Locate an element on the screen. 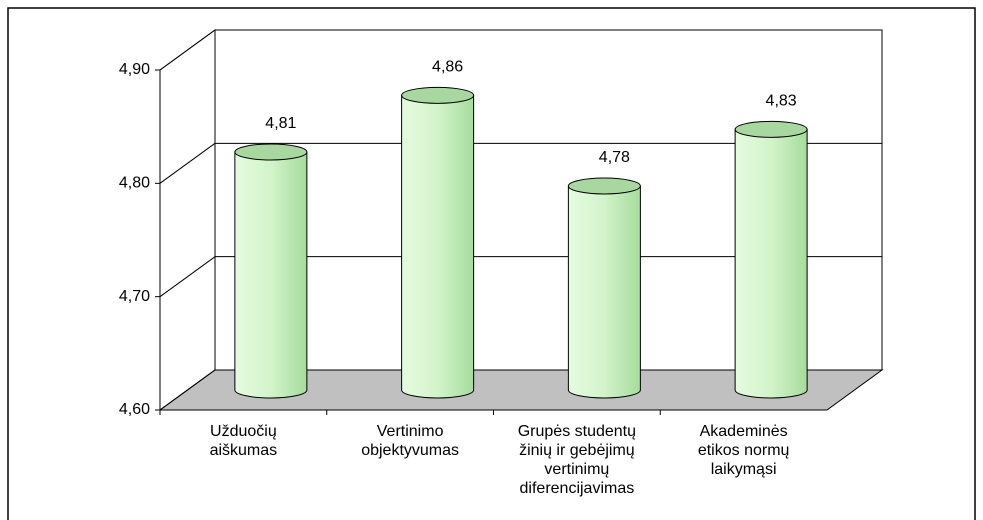 This screenshot has width=983, height=520. y-tick-label: 4,90 is located at coordinates (134, 69).